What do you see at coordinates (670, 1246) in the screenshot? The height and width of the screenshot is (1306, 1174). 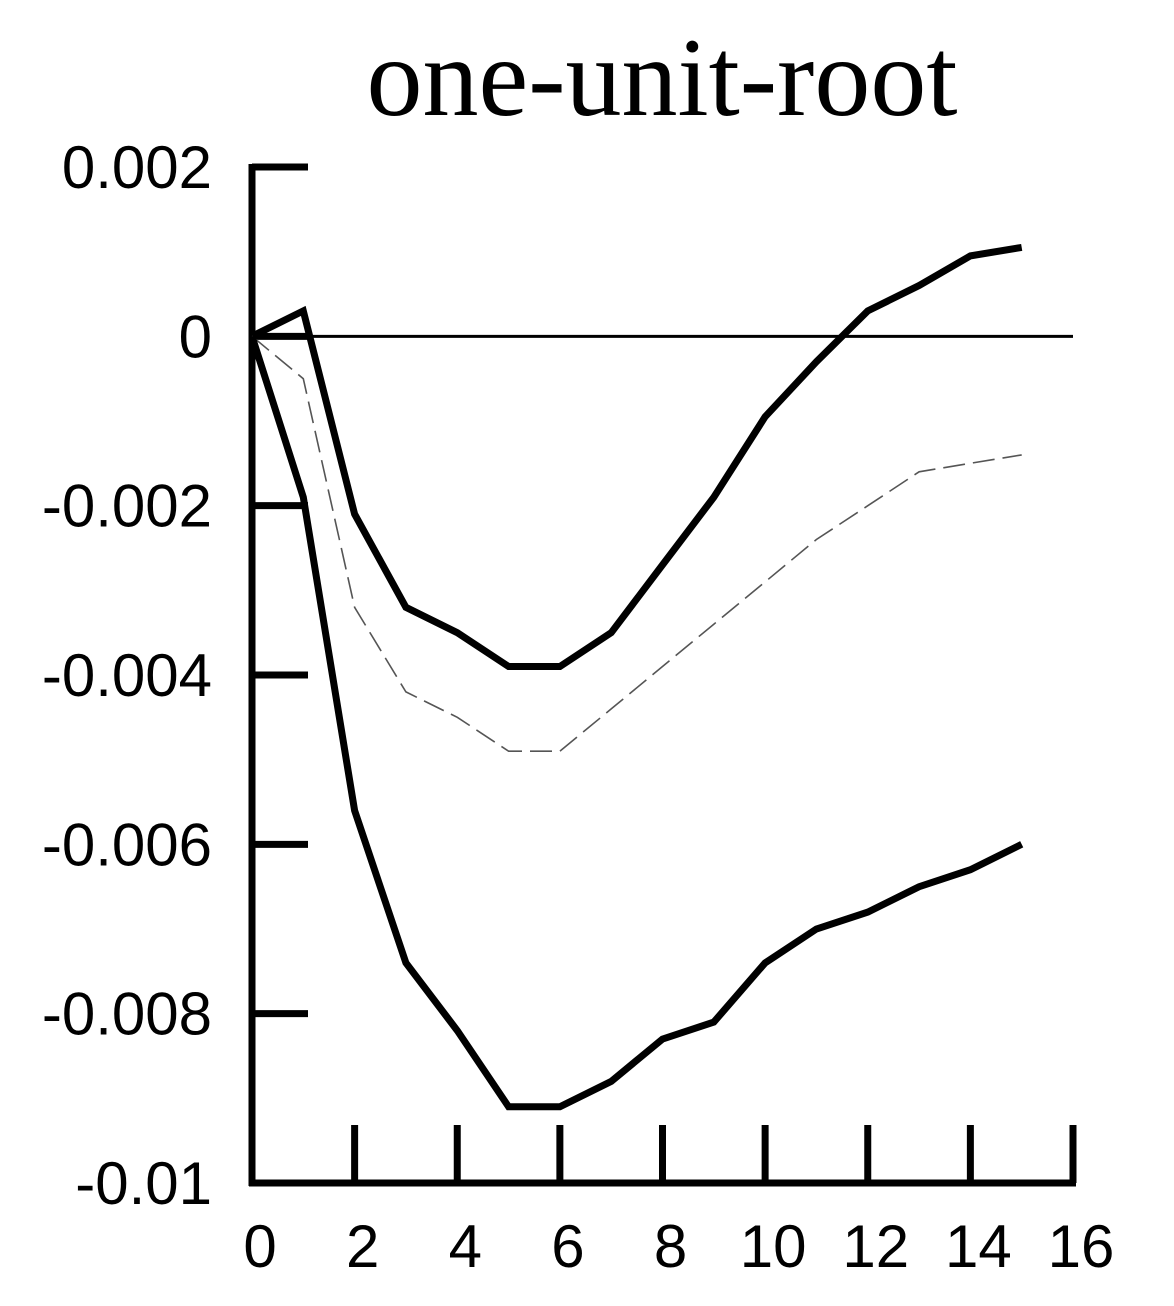 I see `x-tick-label: 8` at bounding box center [670, 1246].